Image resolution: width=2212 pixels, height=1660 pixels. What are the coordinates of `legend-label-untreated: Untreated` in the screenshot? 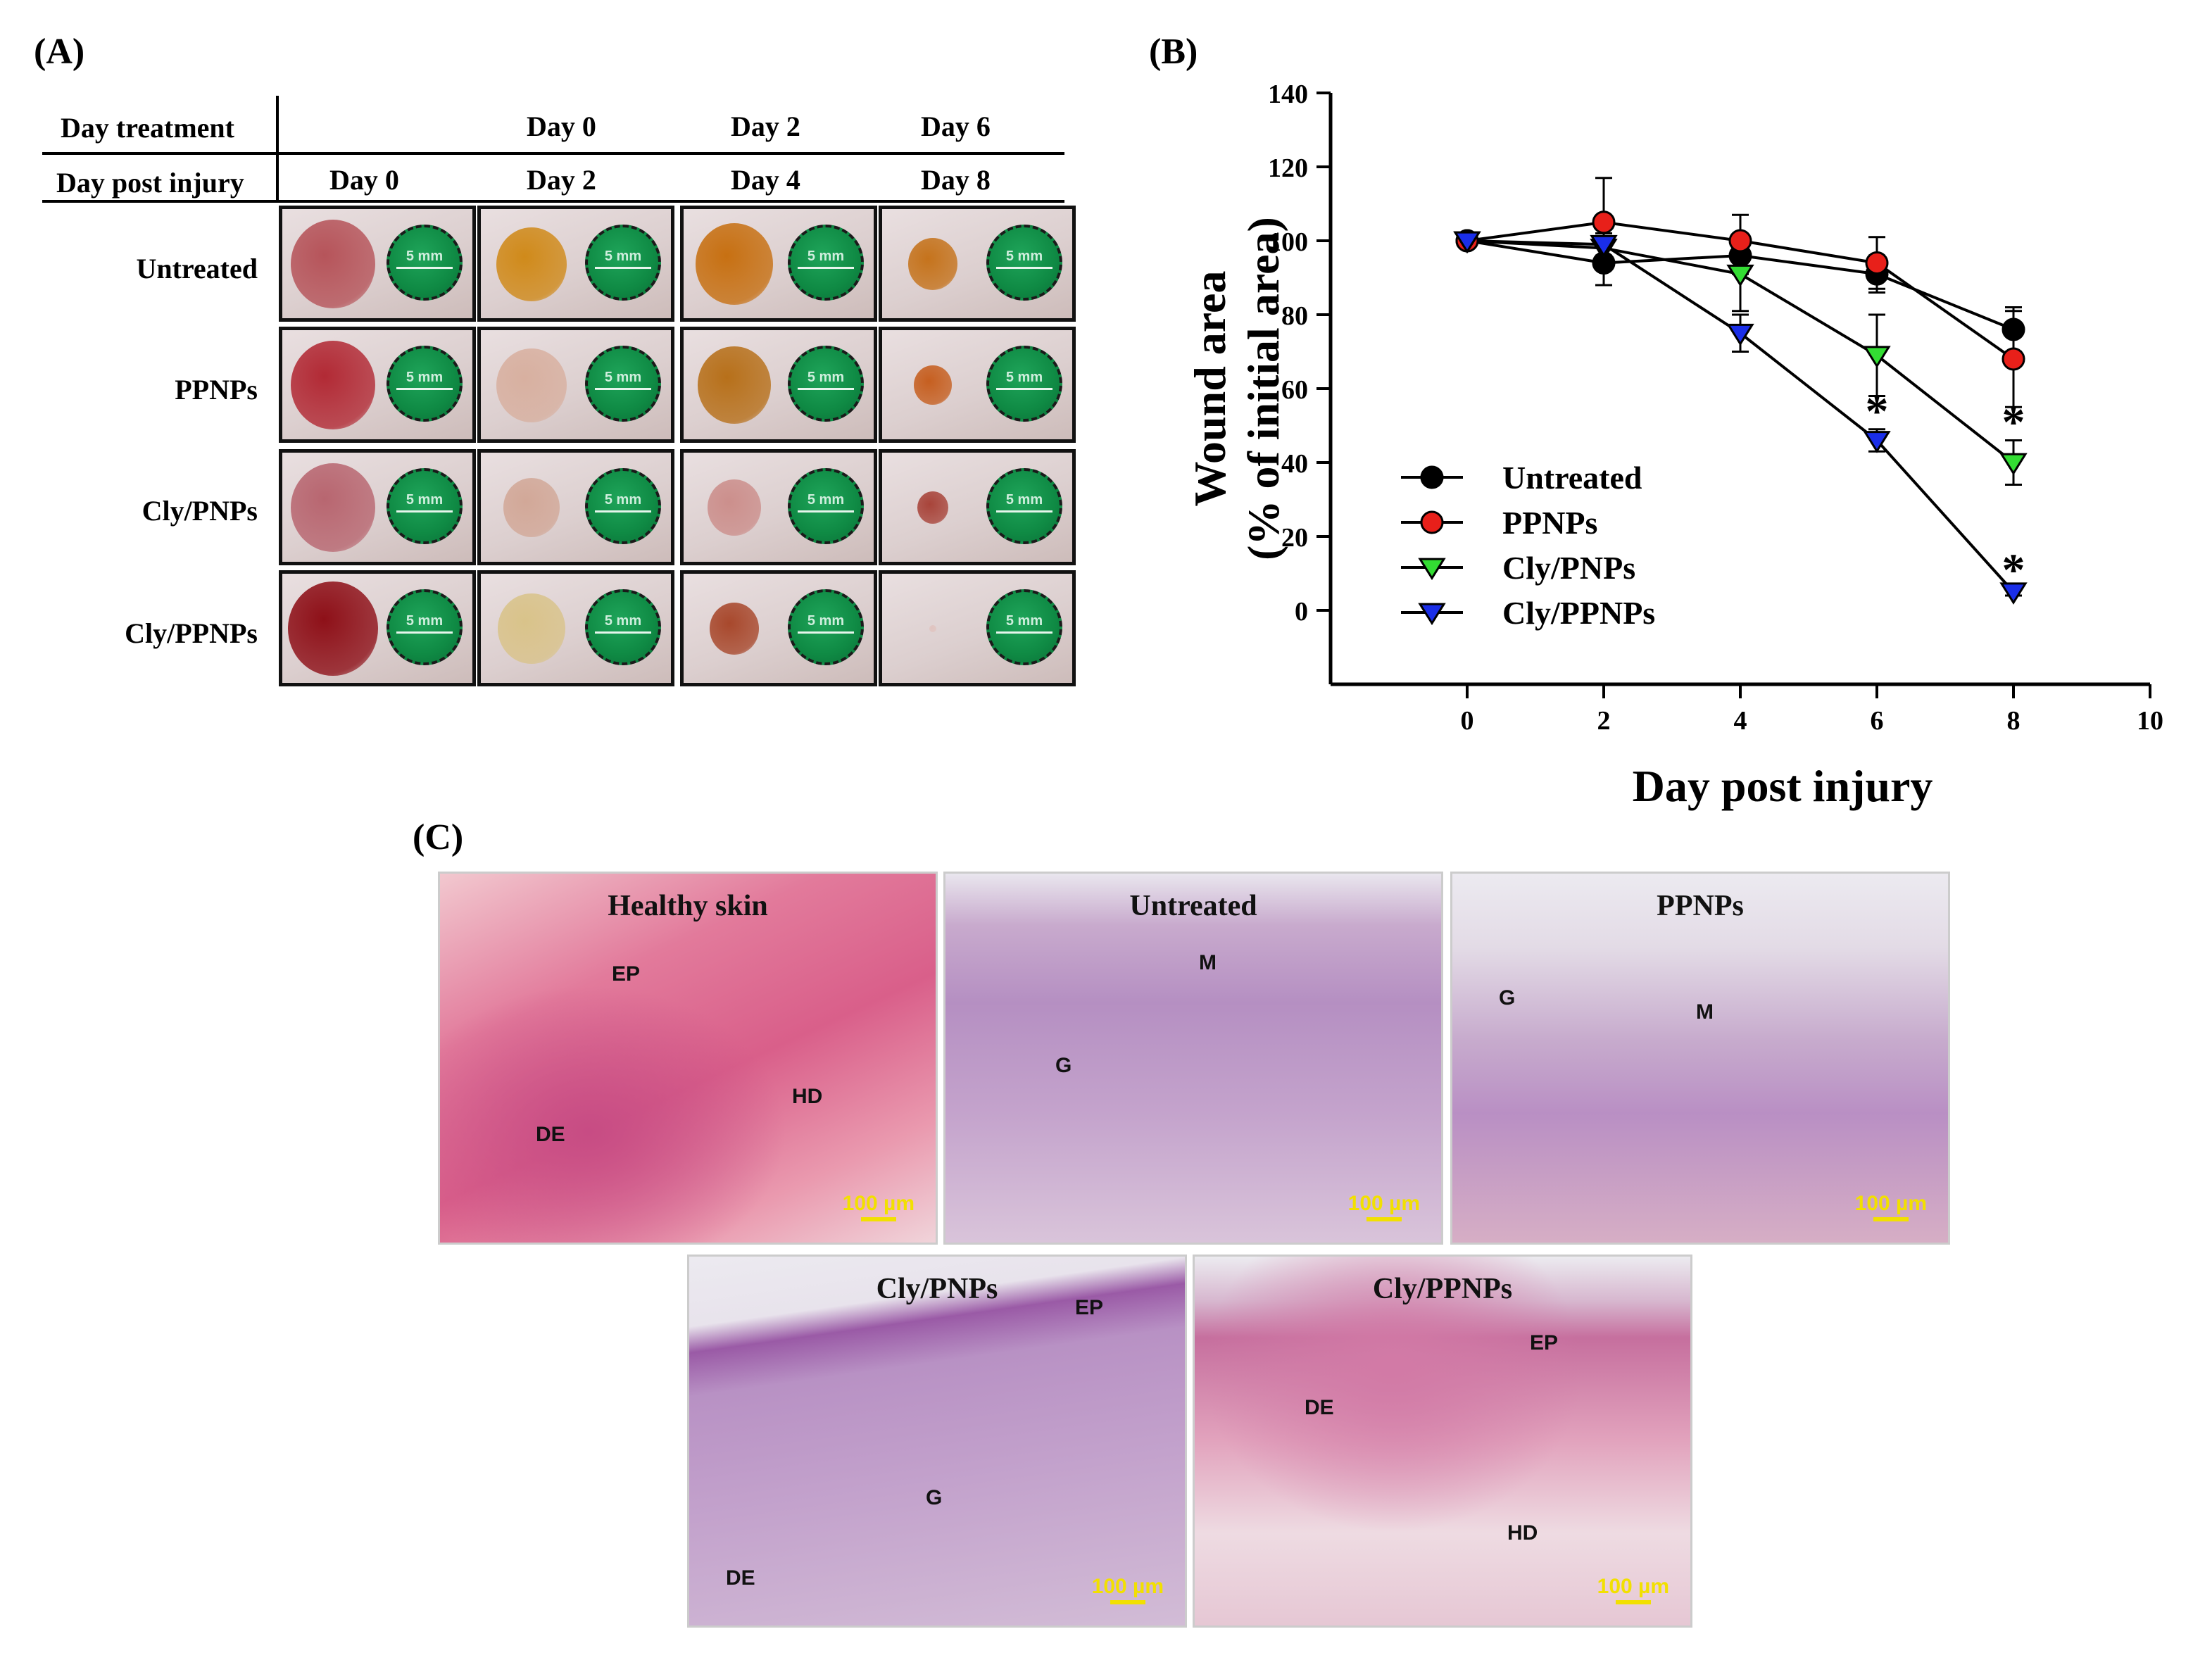 It's located at (1572, 478).